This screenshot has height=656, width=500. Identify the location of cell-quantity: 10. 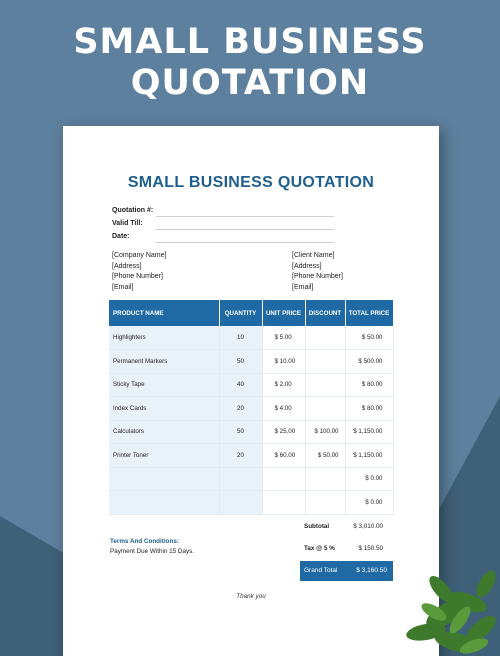
(241, 338).